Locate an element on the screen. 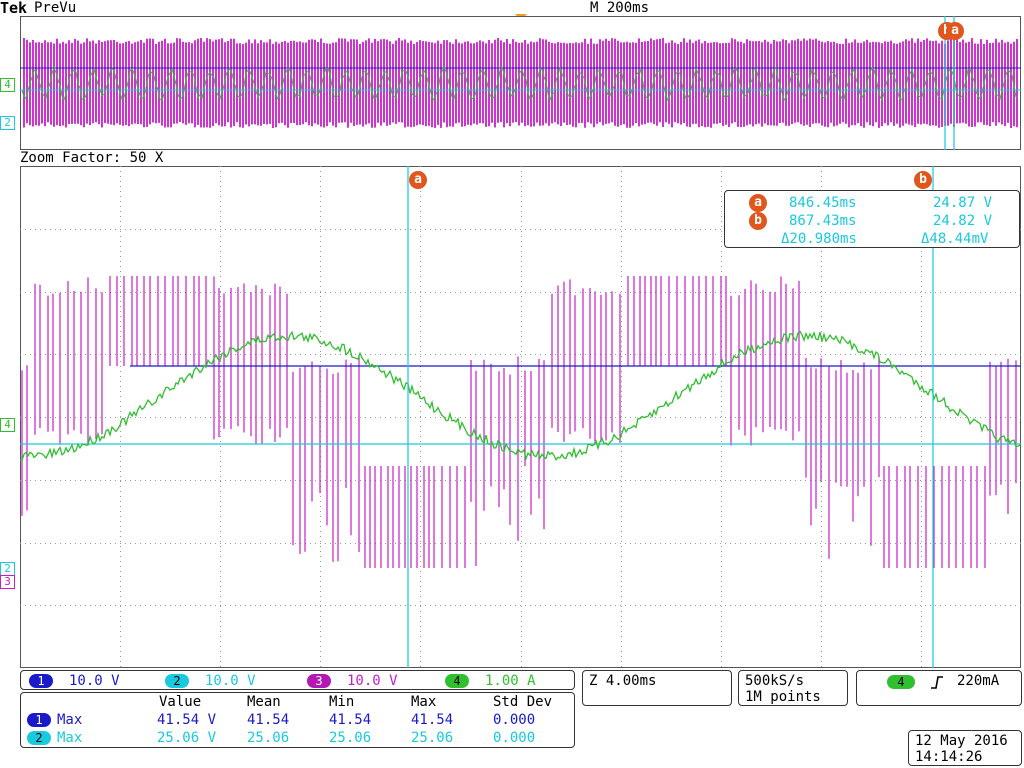 The height and width of the screenshot is (768, 1024). table-row: 2 Max 25.06 V 25.06 25.06 25.06 0.000 is located at coordinates (297, 738).